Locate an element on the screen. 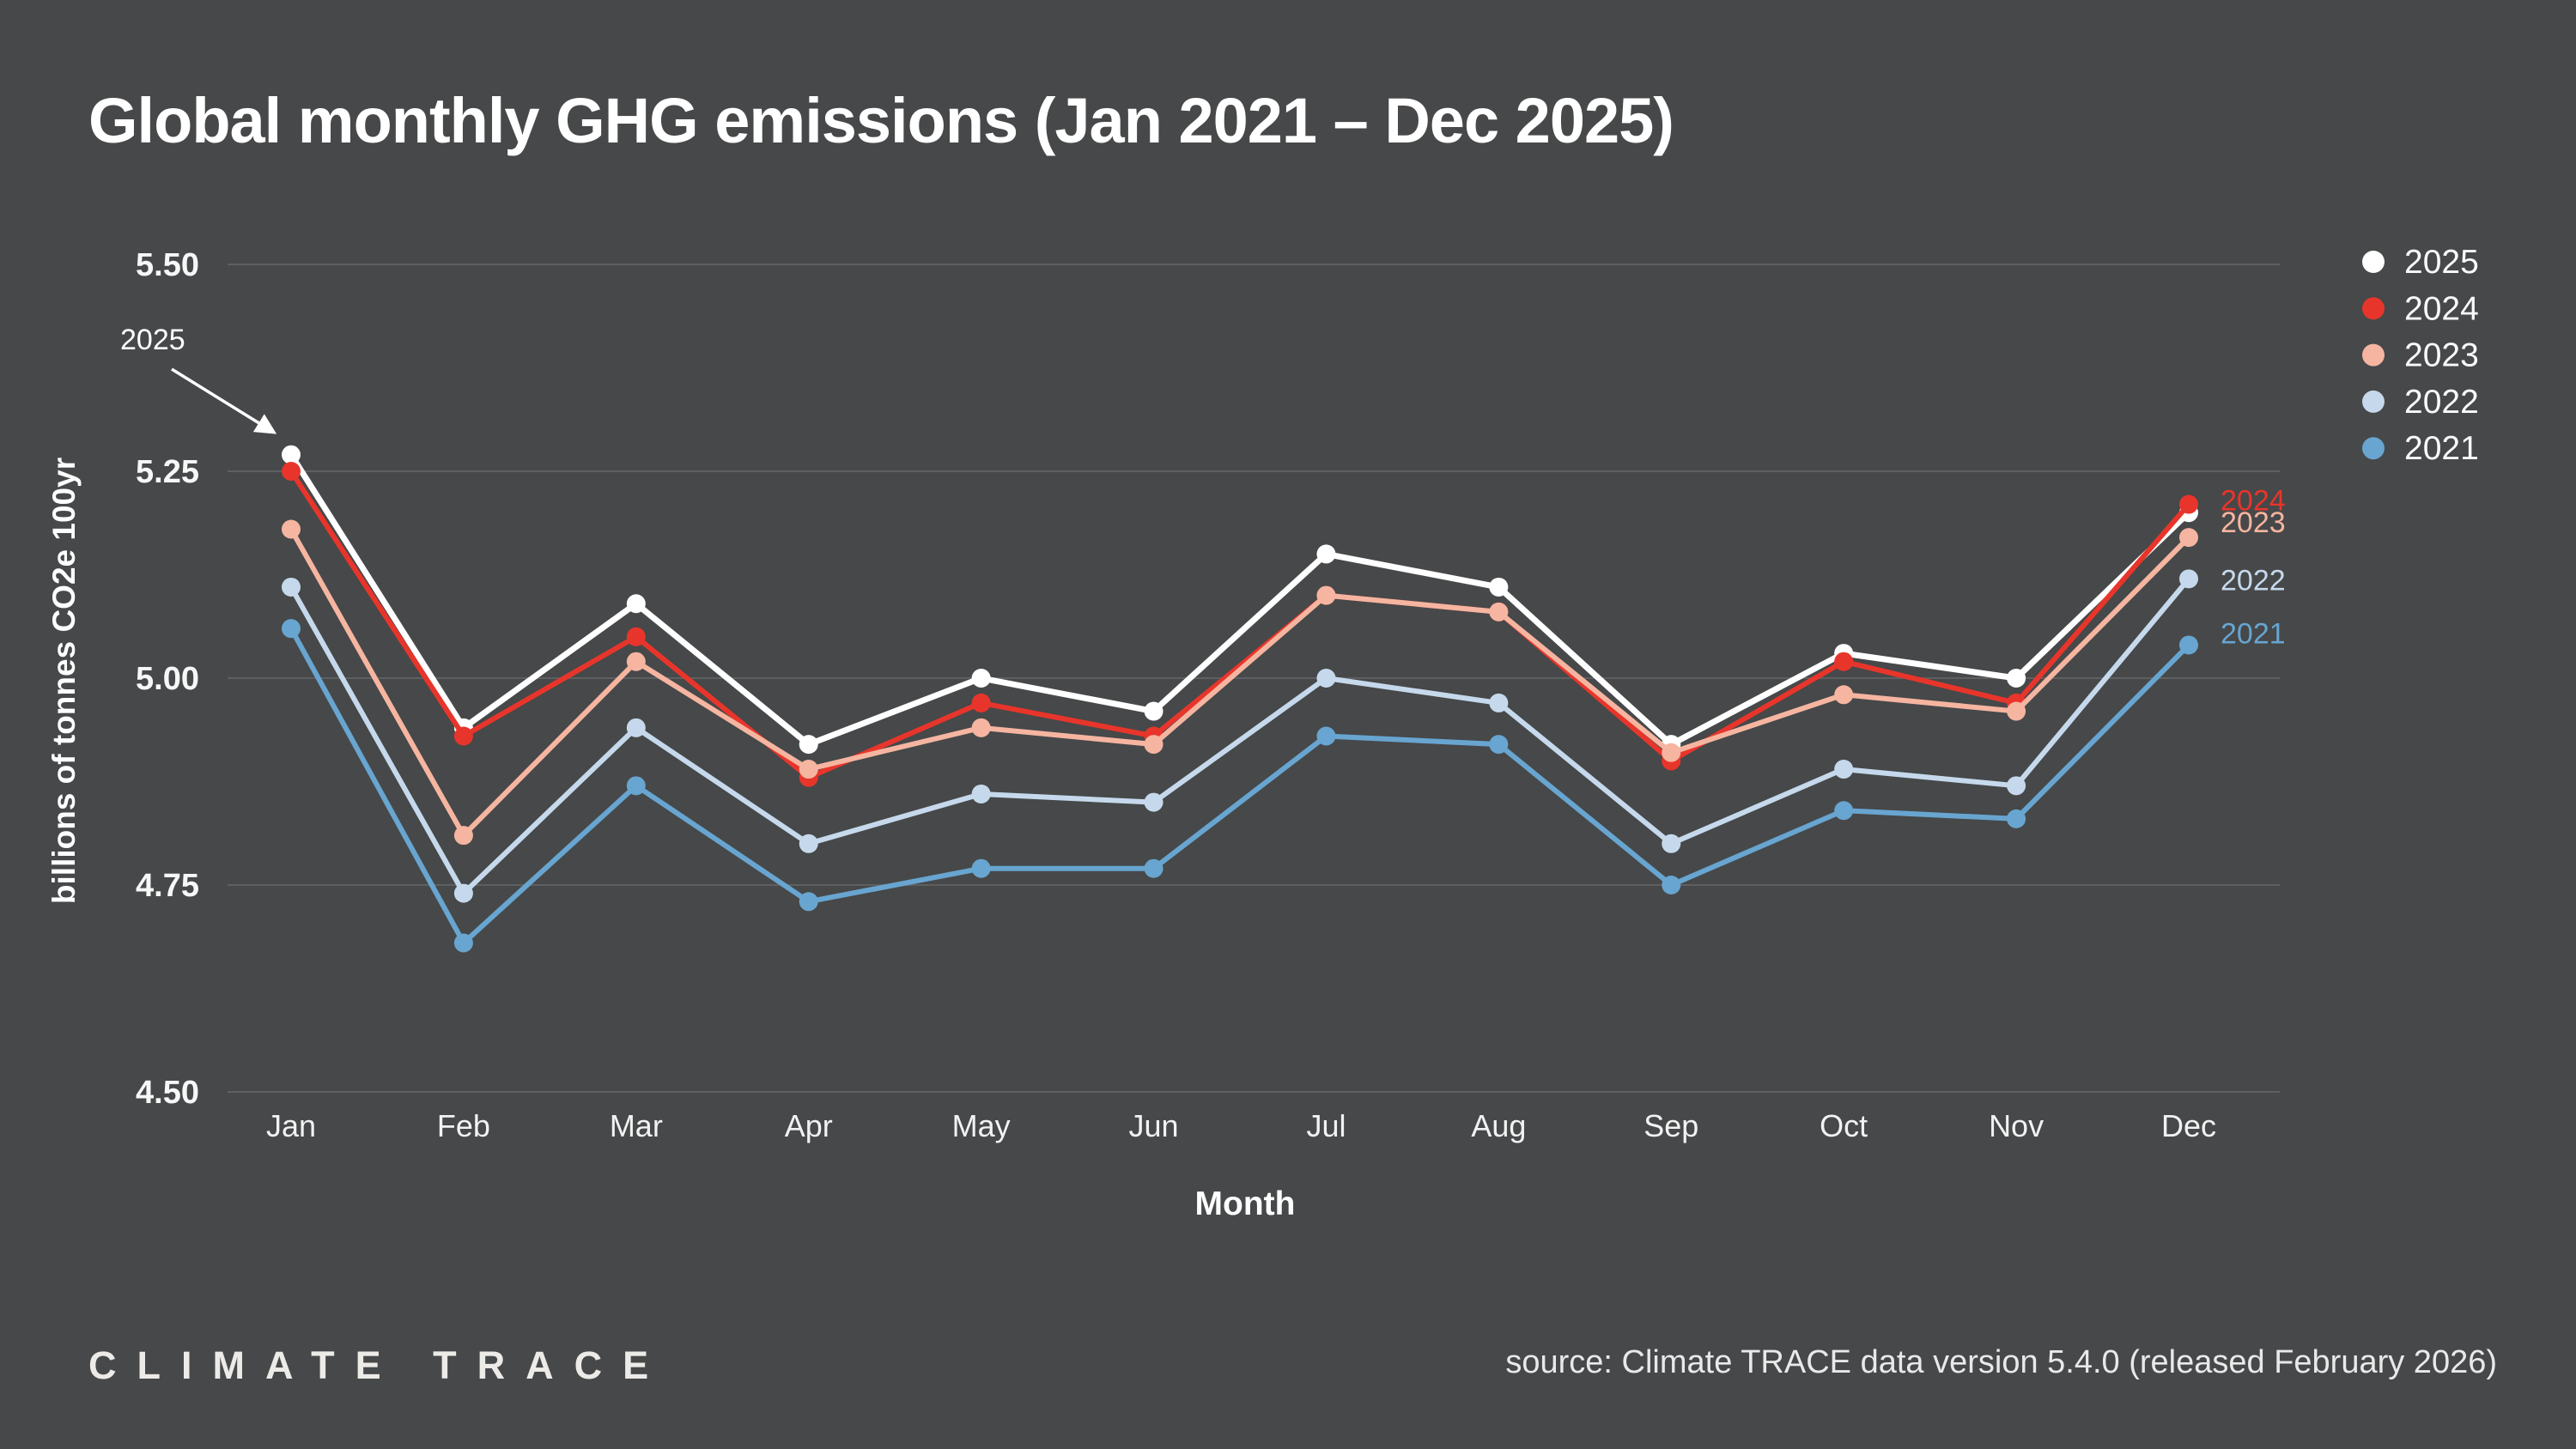 The image size is (2576, 1449). data-point-2023-Oct is located at coordinates (1844, 695).